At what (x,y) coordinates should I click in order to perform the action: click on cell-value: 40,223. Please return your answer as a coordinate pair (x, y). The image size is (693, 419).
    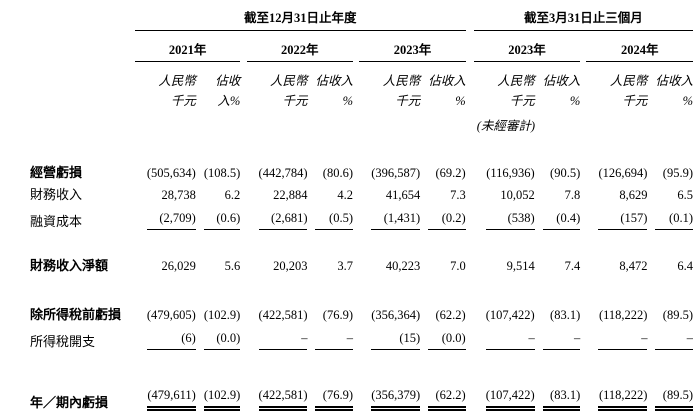
    Looking at the image, I should click on (403, 266).